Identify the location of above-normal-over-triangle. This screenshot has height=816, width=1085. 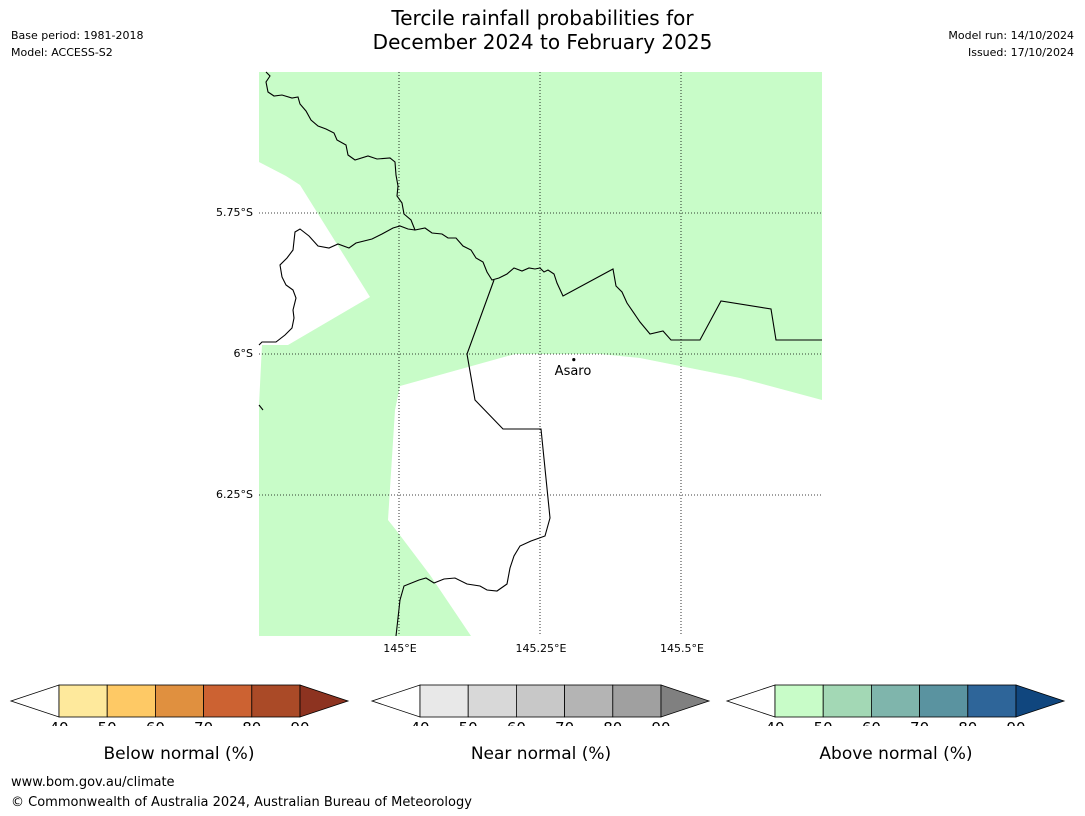
(1040, 701).